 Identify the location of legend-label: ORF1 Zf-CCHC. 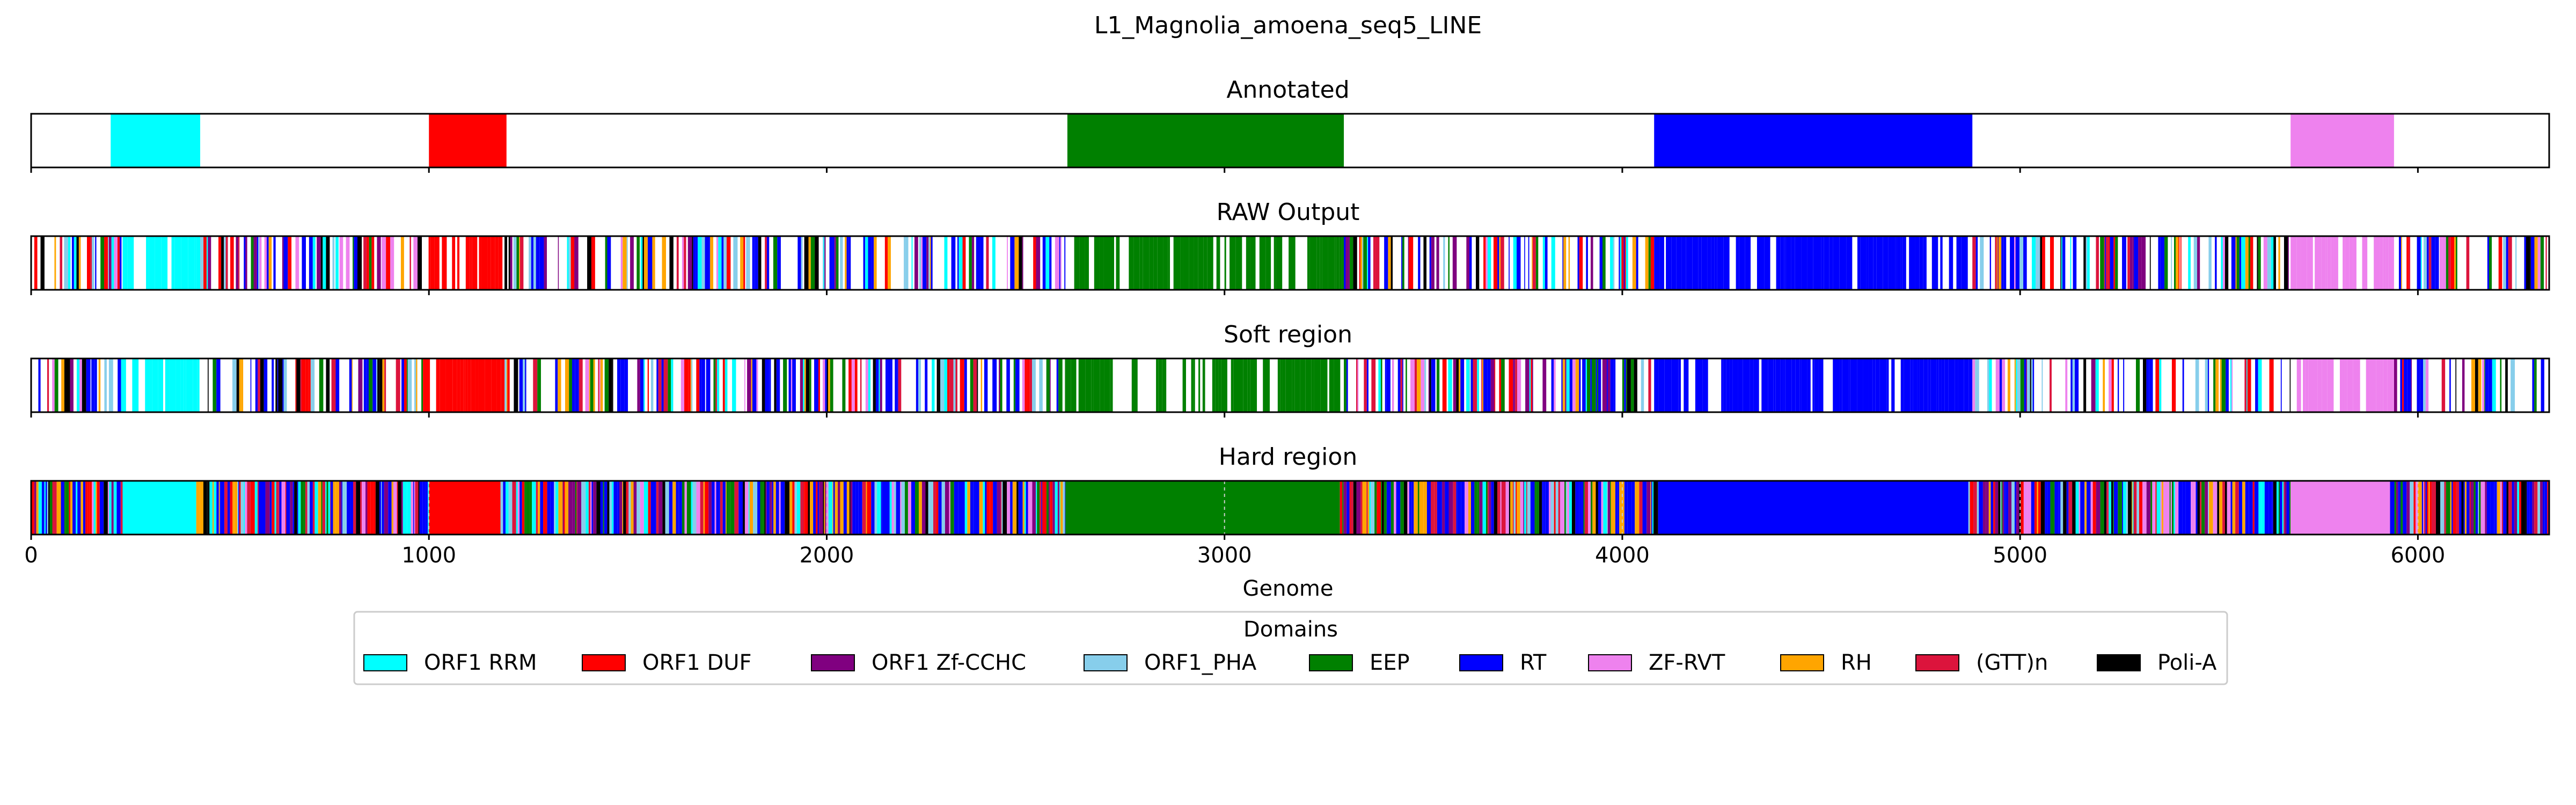
(949, 662).